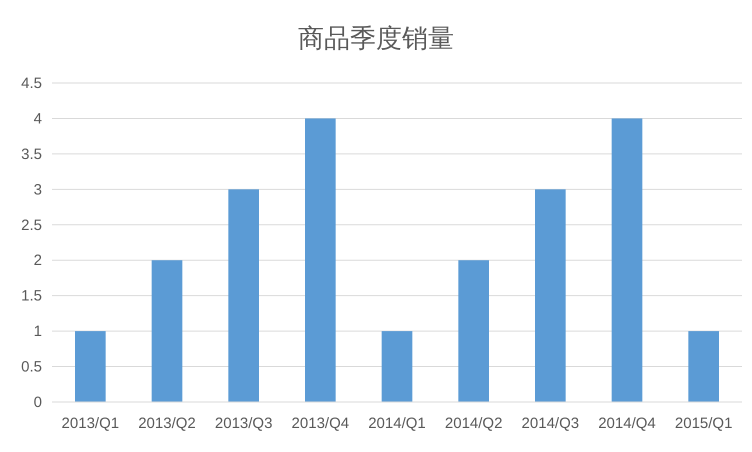 The width and height of the screenshot is (752, 452). Describe the element at coordinates (31, 83) in the screenshot. I see `y-tick-label: 4.5` at that location.